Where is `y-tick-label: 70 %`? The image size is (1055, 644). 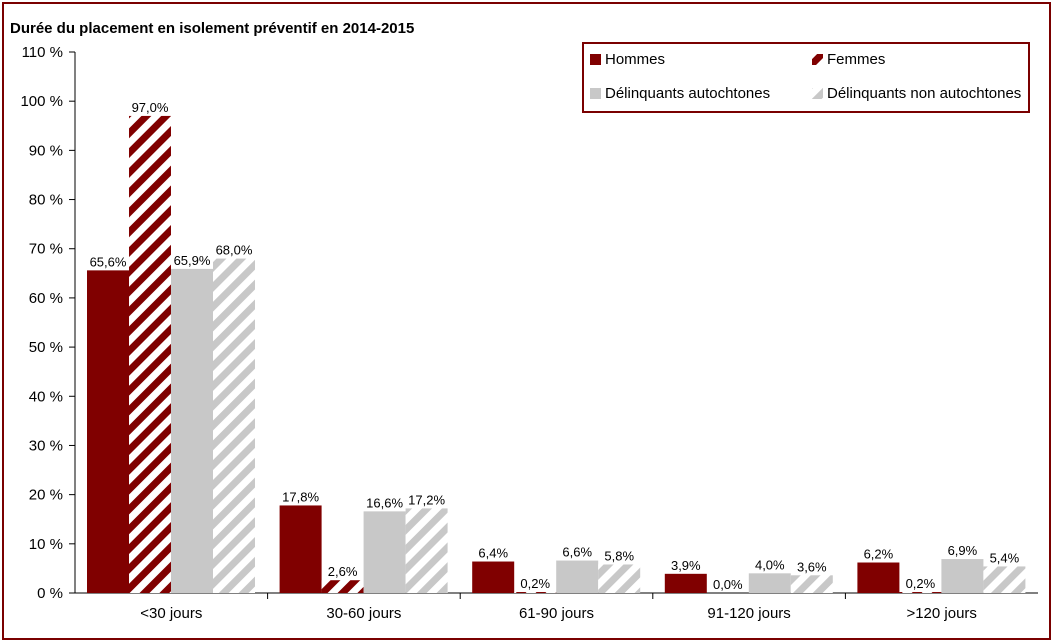
y-tick-label: 70 % is located at coordinates (46, 249).